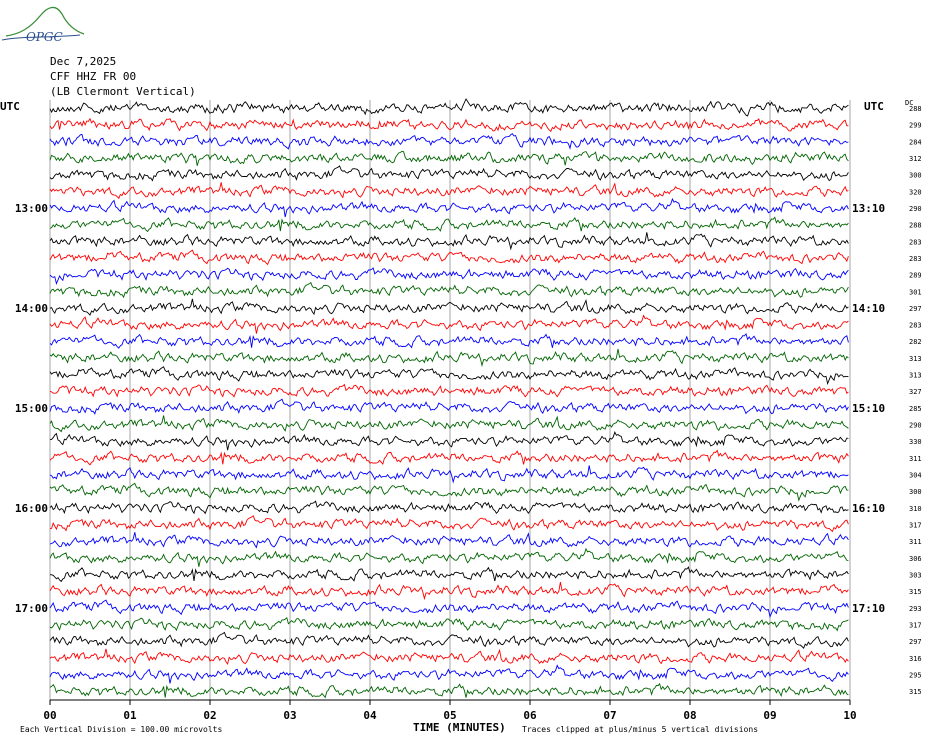 The width and height of the screenshot is (930, 744). Describe the element at coordinates (93, 76) in the screenshot. I see `station-label: CFF HHZ FR 00` at that location.